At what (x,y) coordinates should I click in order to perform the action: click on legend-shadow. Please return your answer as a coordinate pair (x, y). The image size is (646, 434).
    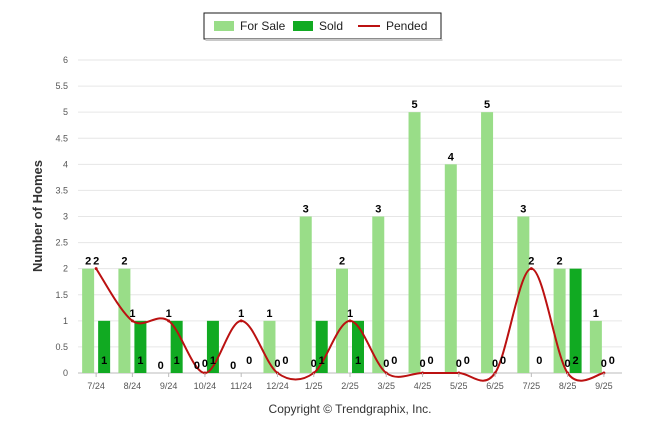
    Looking at the image, I should click on (324, 40).